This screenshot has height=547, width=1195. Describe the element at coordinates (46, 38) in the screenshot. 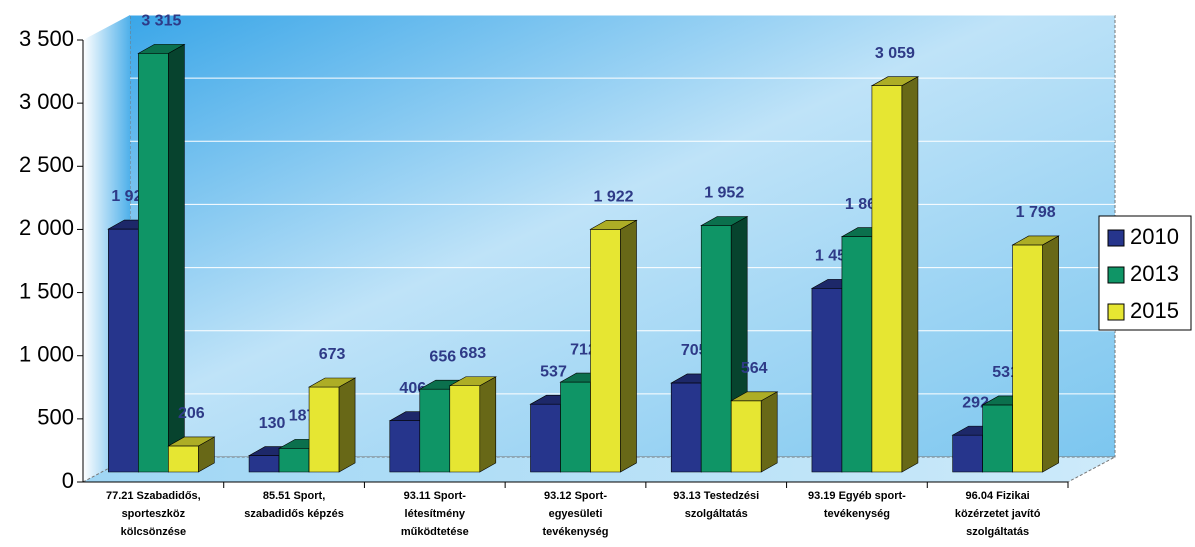

I see `y-tick-label: 3 500` at that location.